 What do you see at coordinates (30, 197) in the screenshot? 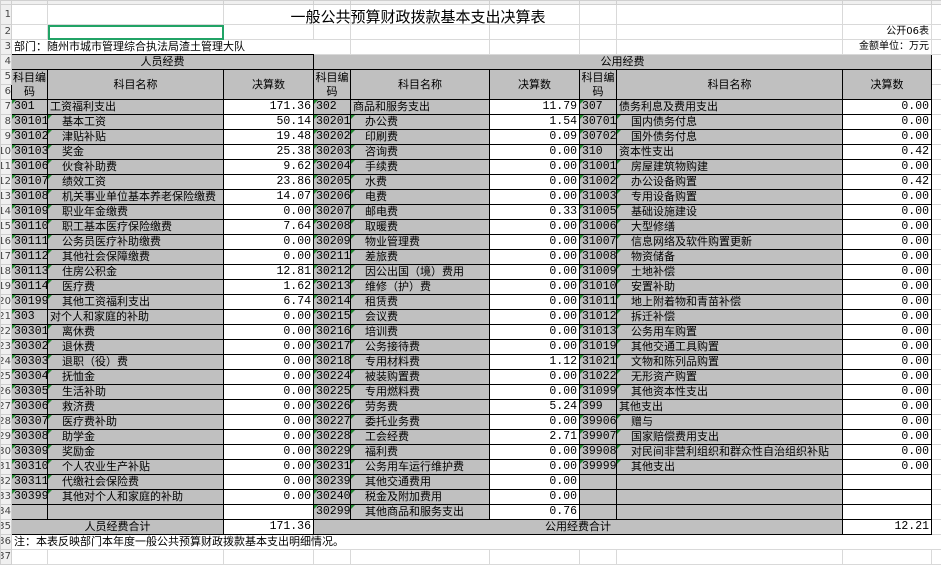
I see `personnel-code-cell: 30108` at bounding box center [30, 197].